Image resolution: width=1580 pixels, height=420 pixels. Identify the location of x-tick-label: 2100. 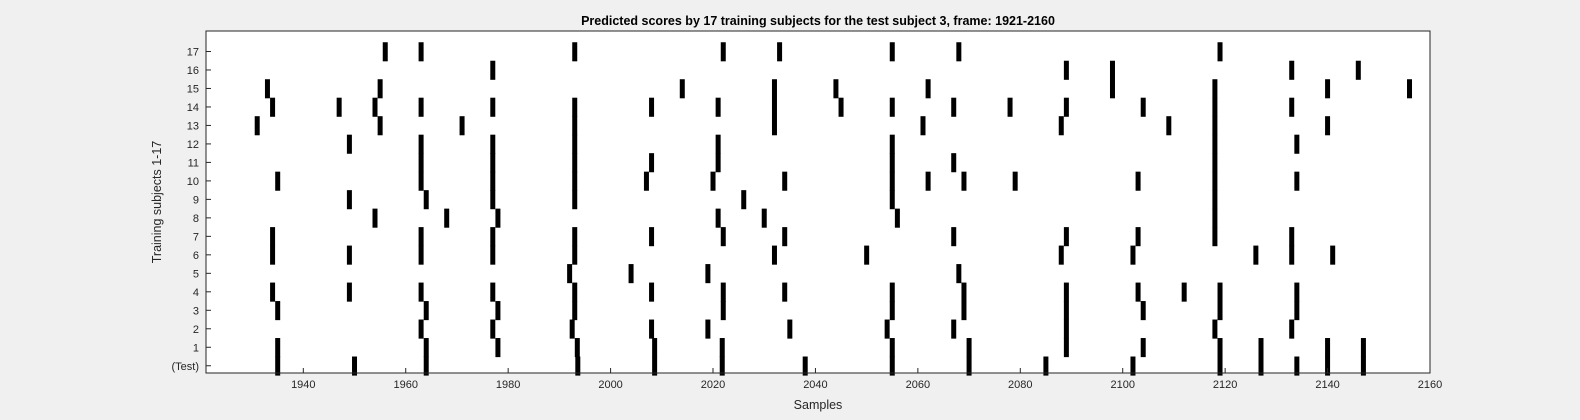
(1122, 385).